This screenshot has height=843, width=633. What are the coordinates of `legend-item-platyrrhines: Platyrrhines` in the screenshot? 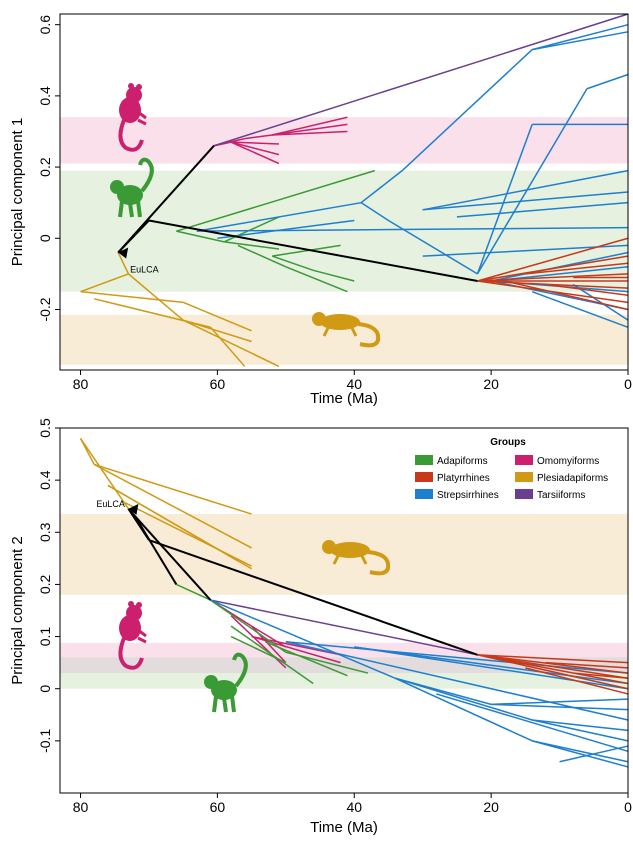 It's located at (452, 478).